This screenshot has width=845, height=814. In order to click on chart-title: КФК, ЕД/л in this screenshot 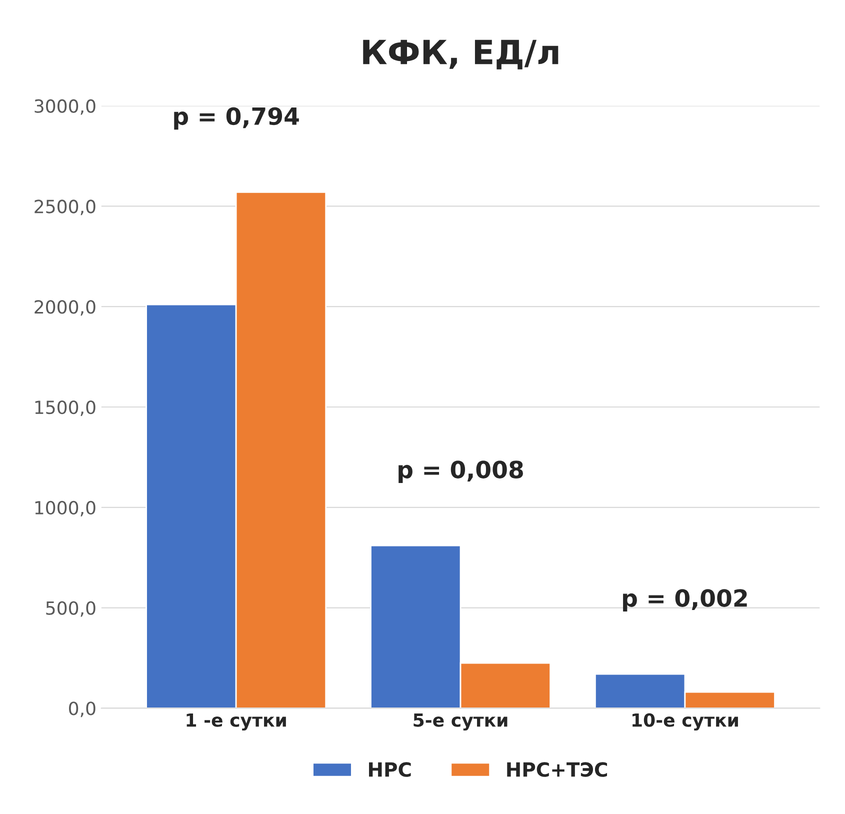, I will do `click(460, 55)`.